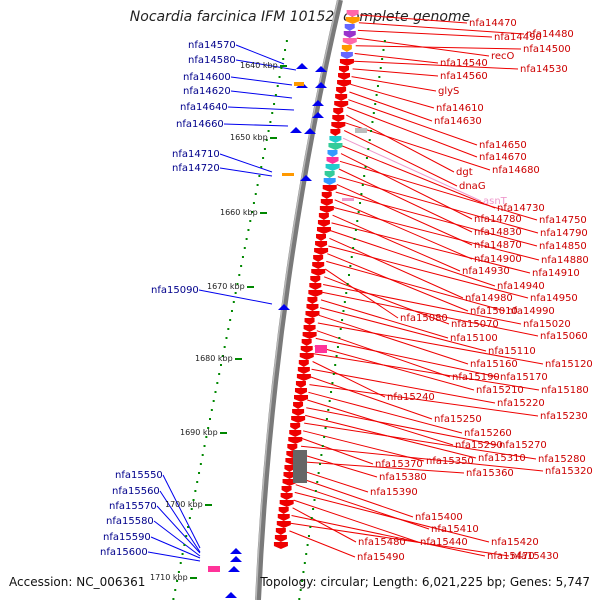  Describe the element at coordinates (200, 124) in the screenshot. I see `left-gene-label: nfa14660` at that location.